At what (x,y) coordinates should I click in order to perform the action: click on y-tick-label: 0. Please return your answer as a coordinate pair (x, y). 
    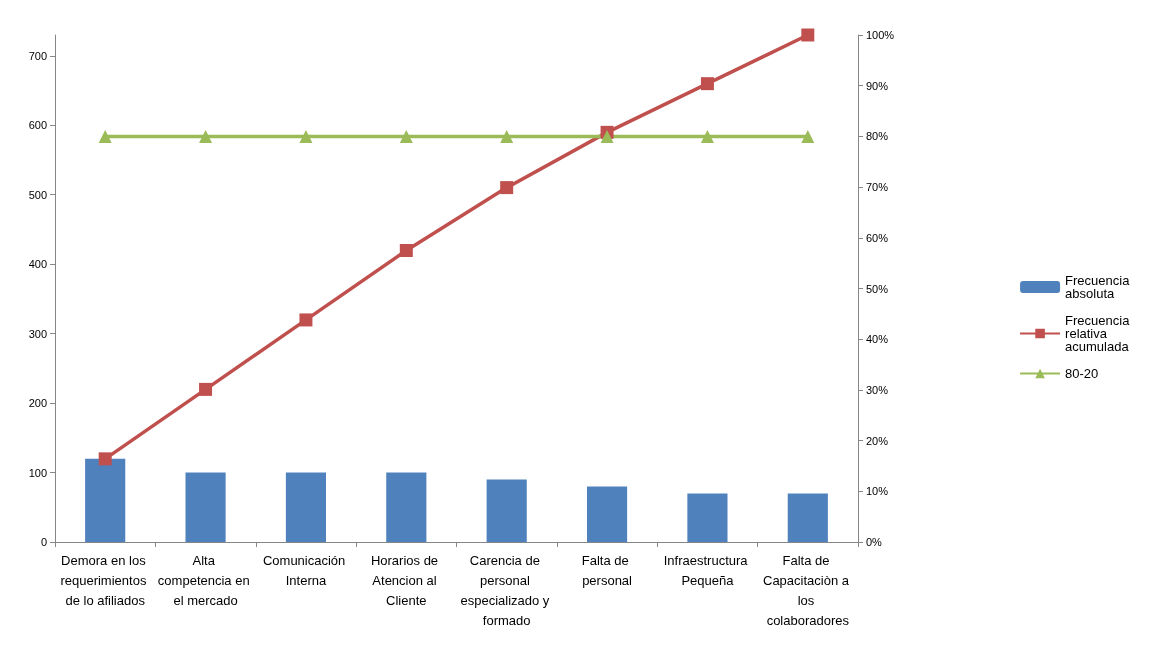
    Looking at the image, I should click on (43, 542).